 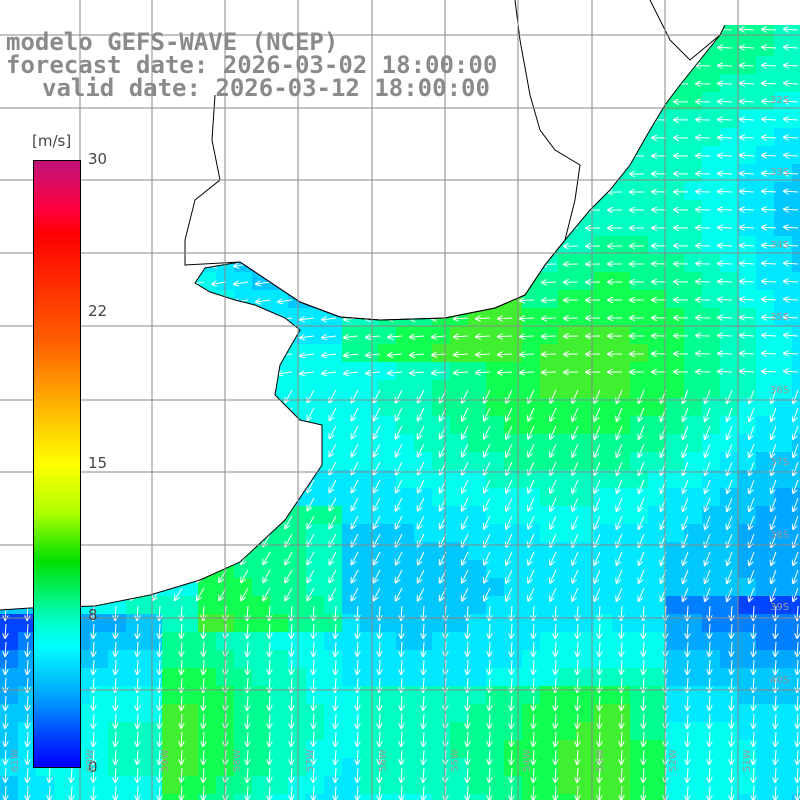 What do you see at coordinates (90, 760) in the screenshot?
I see `lon-label: 60W` at bounding box center [90, 760].